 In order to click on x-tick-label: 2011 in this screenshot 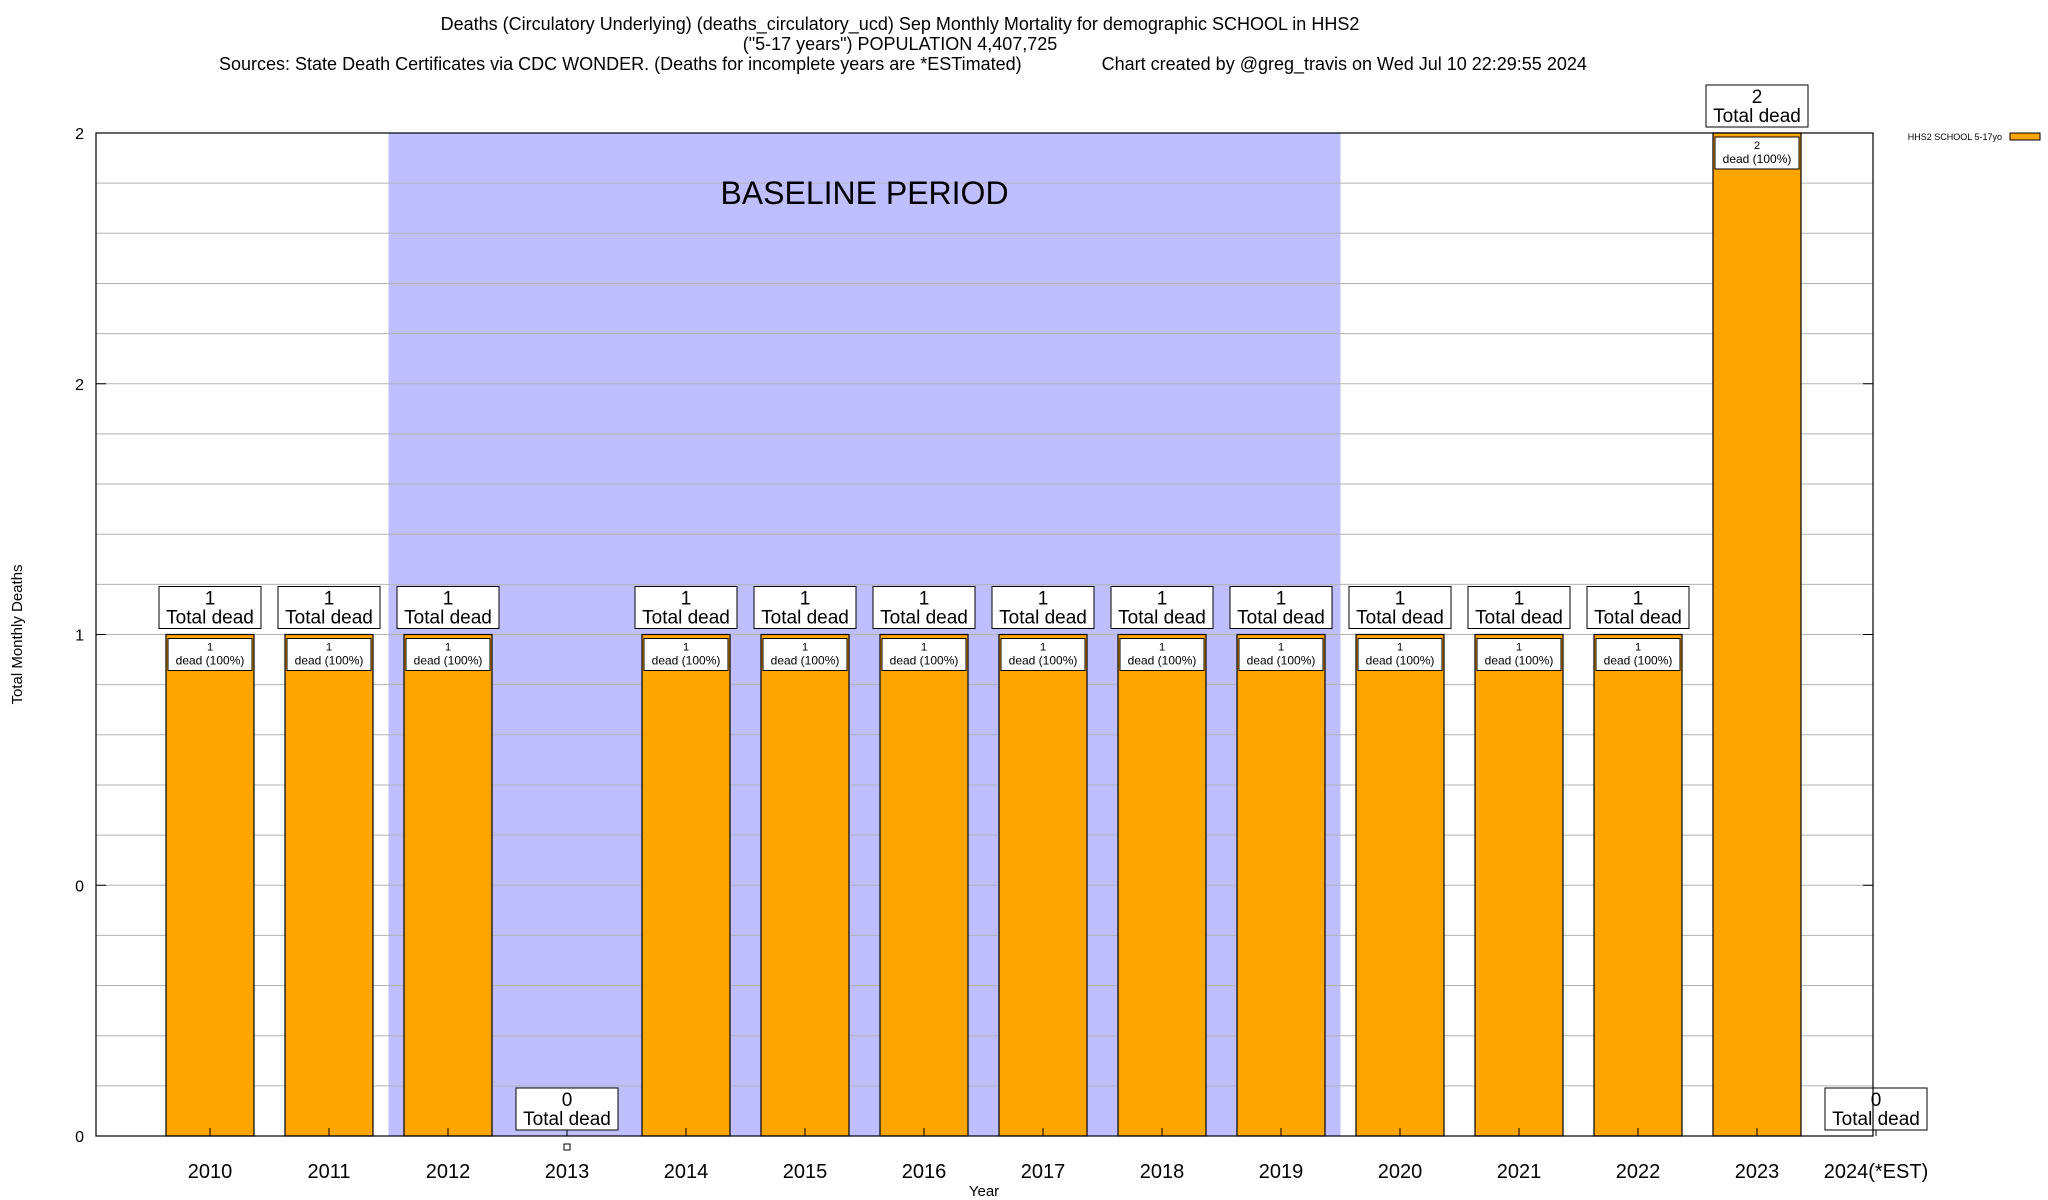, I will do `click(328, 1172)`.